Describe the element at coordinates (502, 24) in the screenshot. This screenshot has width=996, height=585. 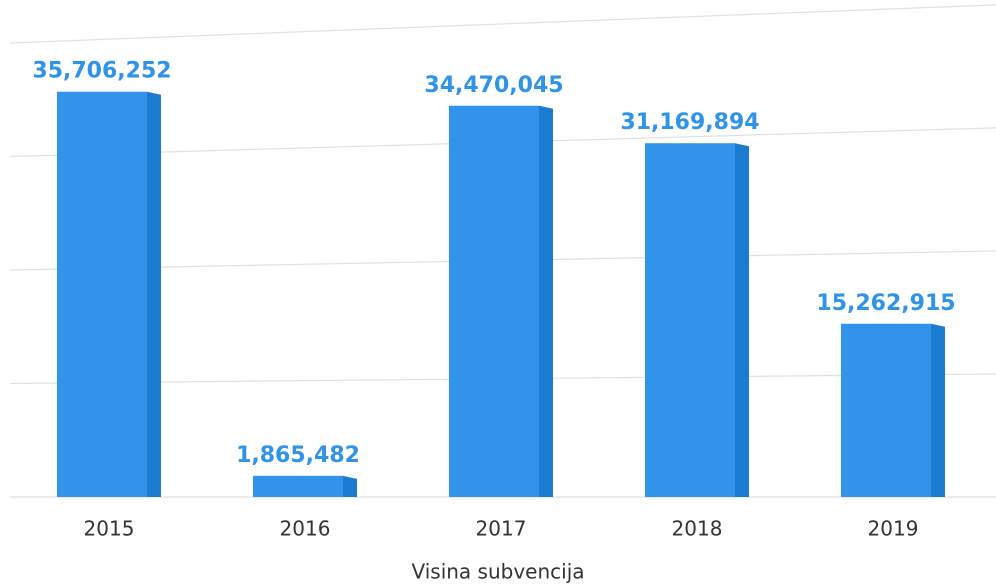
I see `grid-line` at that location.